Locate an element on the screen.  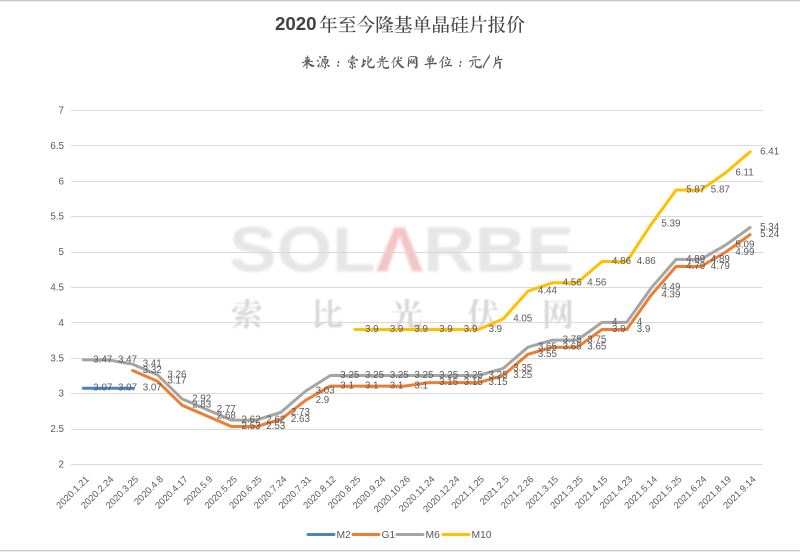
svg-text: 6.11 is located at coordinates (744, 173).